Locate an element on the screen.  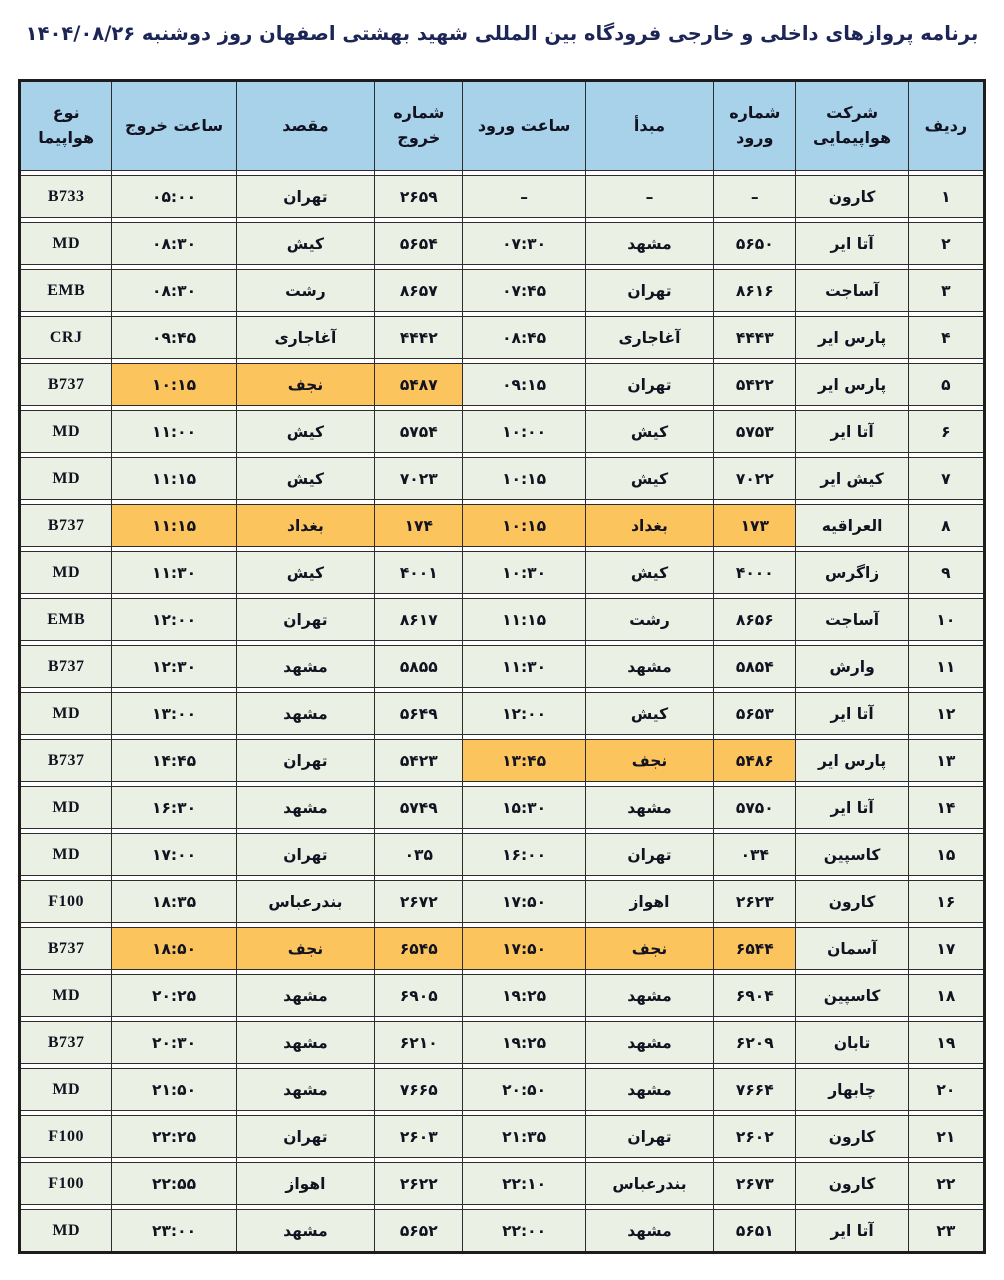
cell-airline: پارس ایر is located at coordinates (852, 760).